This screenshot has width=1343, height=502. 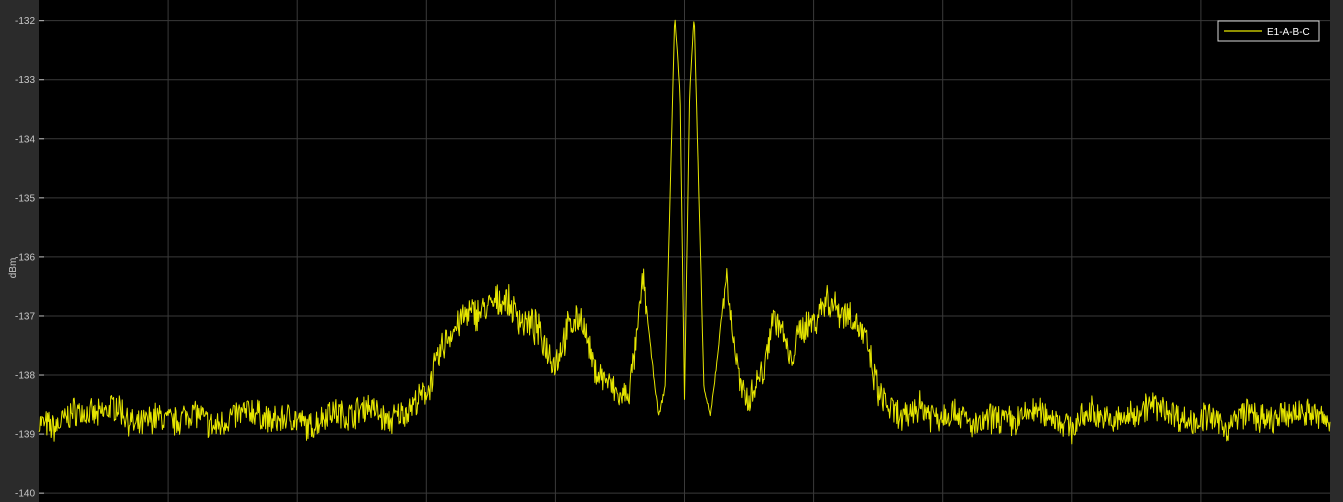 I want to click on y-tick-label: -136, so click(x=25, y=257).